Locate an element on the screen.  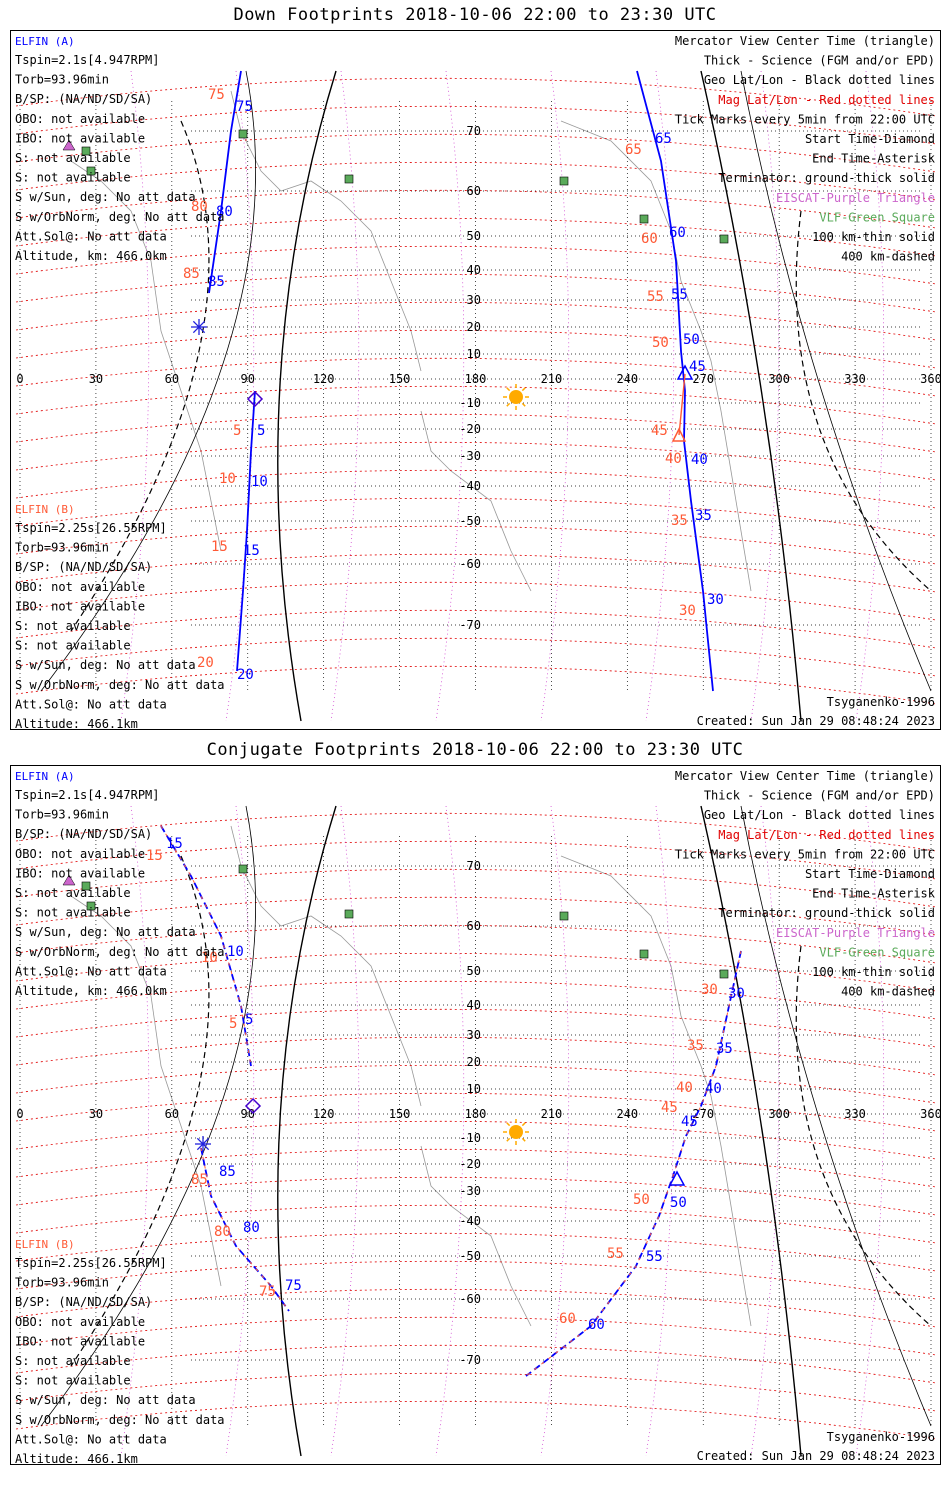
track-label-elfin-a-north-2: 85 is located at coordinates (216, 282).